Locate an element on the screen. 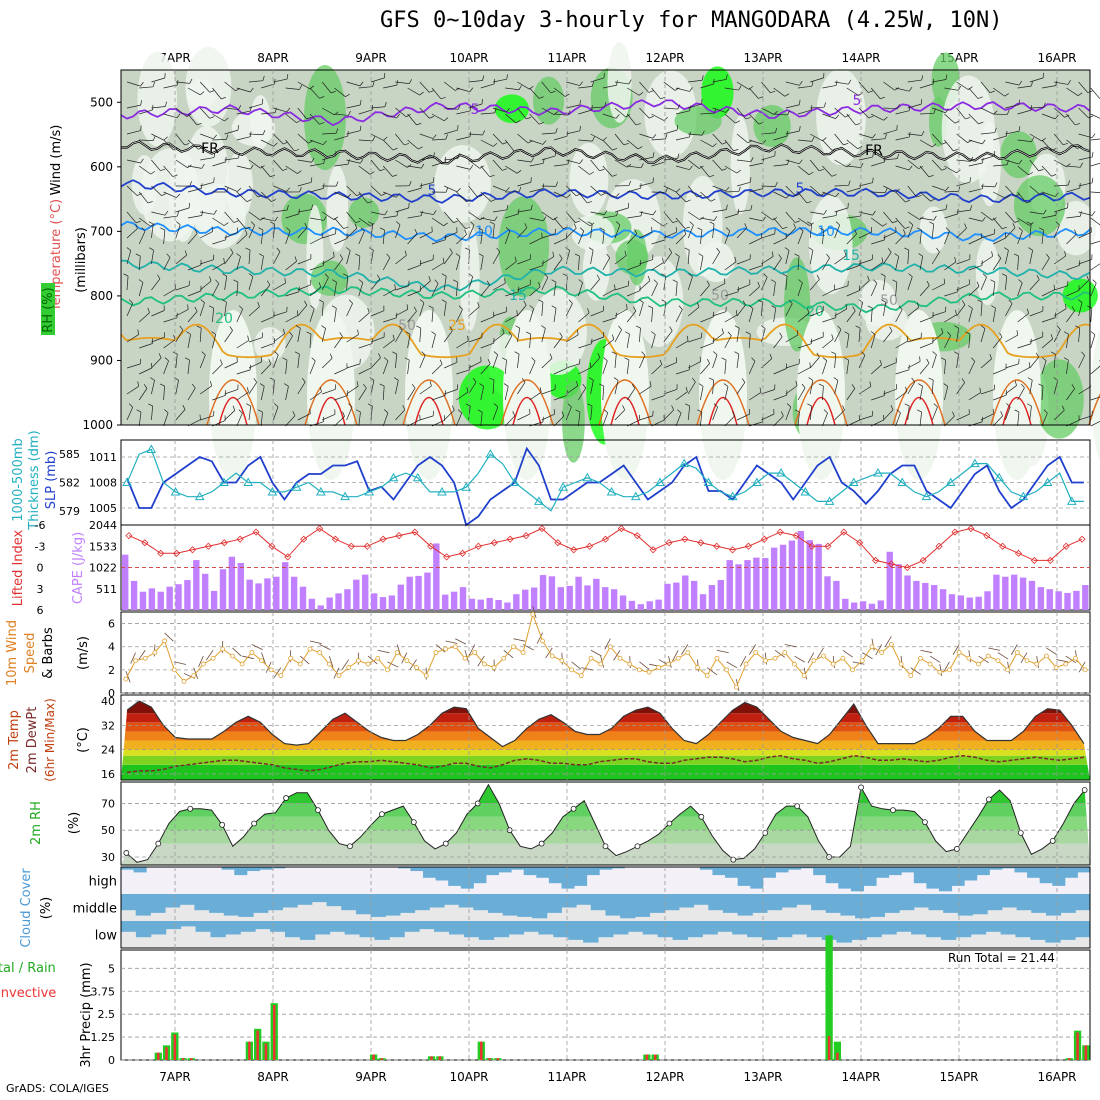 The width and height of the screenshot is (1100, 1100). lifted-index-line is located at coordinates (605, 548).